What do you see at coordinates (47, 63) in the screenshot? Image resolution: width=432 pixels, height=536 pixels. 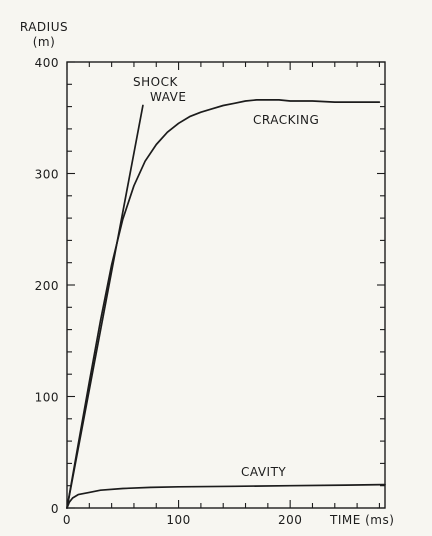 I see `y-tick-label: 400` at bounding box center [47, 63].